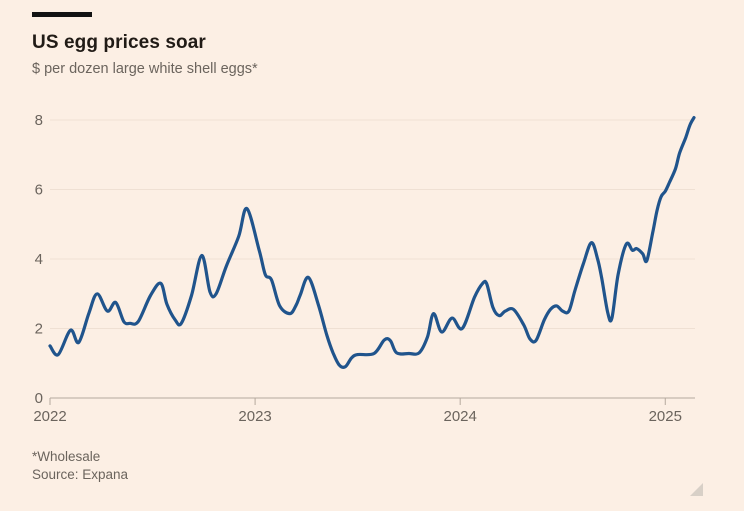  What do you see at coordinates (459, 416) in the screenshot?
I see `x-tick-label: 2024` at bounding box center [459, 416].